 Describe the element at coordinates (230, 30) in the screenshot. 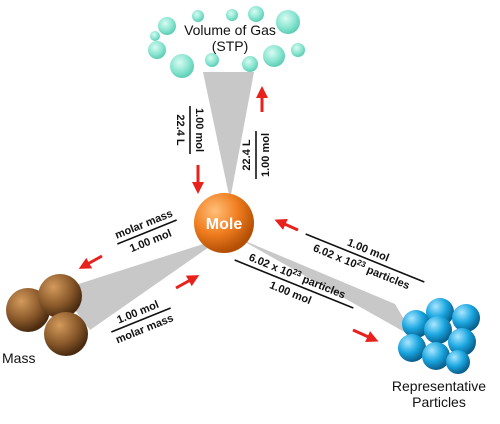

I see `volume-of-gas-line1: Volume of Gas` at that location.